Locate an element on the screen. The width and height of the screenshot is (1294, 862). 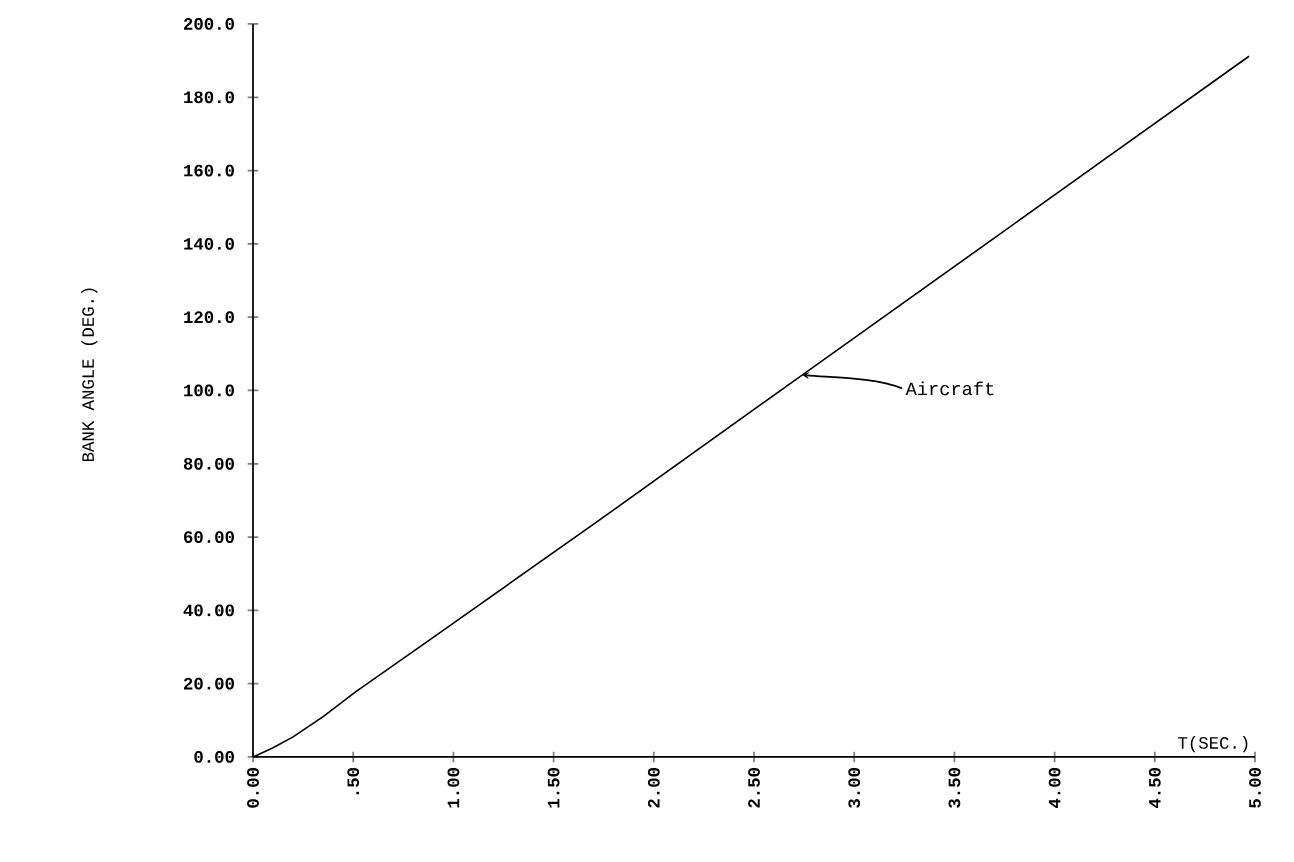
x-tick-label: 3.00 is located at coordinates (854, 788).